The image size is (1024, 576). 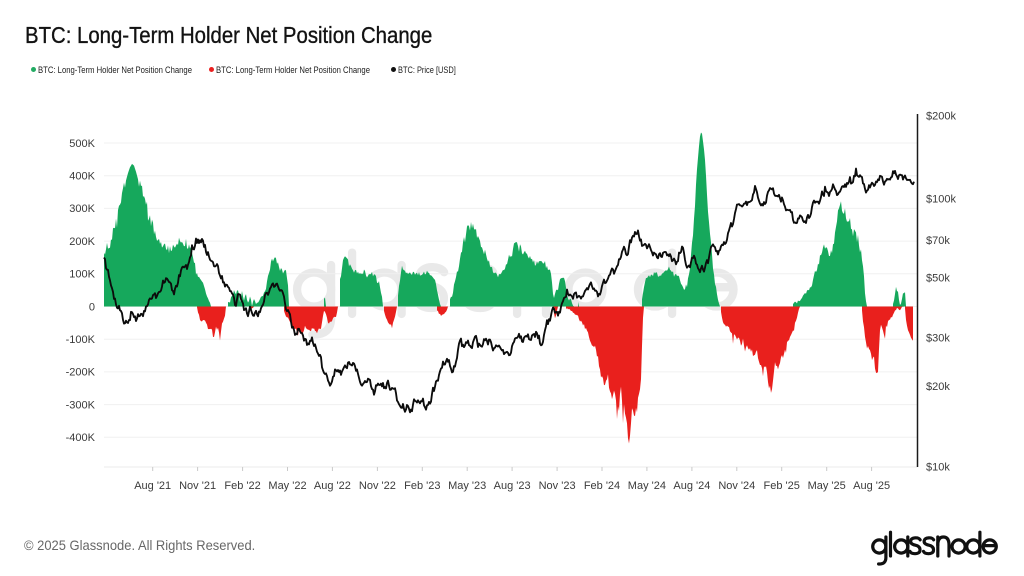 I want to click on svg-text: $200k, so click(x=941, y=116).